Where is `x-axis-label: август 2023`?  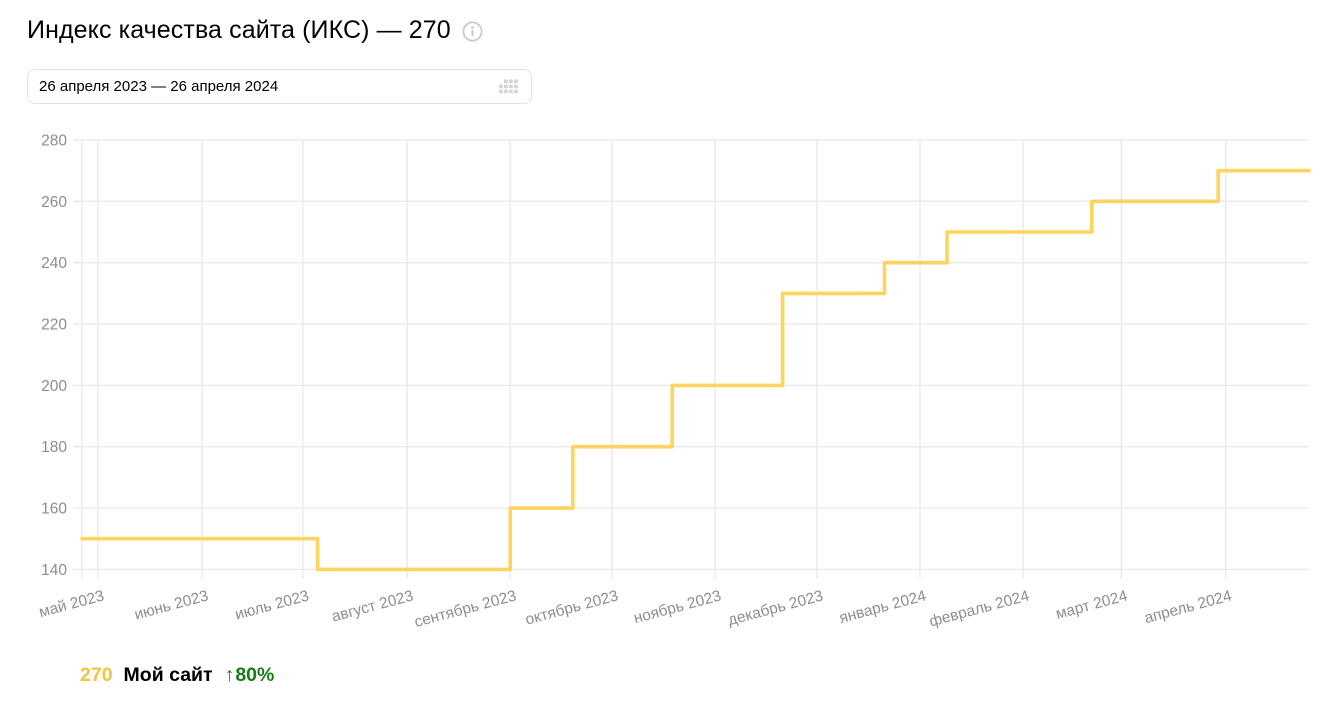 x-axis-label: август 2023 is located at coordinates (372, 606).